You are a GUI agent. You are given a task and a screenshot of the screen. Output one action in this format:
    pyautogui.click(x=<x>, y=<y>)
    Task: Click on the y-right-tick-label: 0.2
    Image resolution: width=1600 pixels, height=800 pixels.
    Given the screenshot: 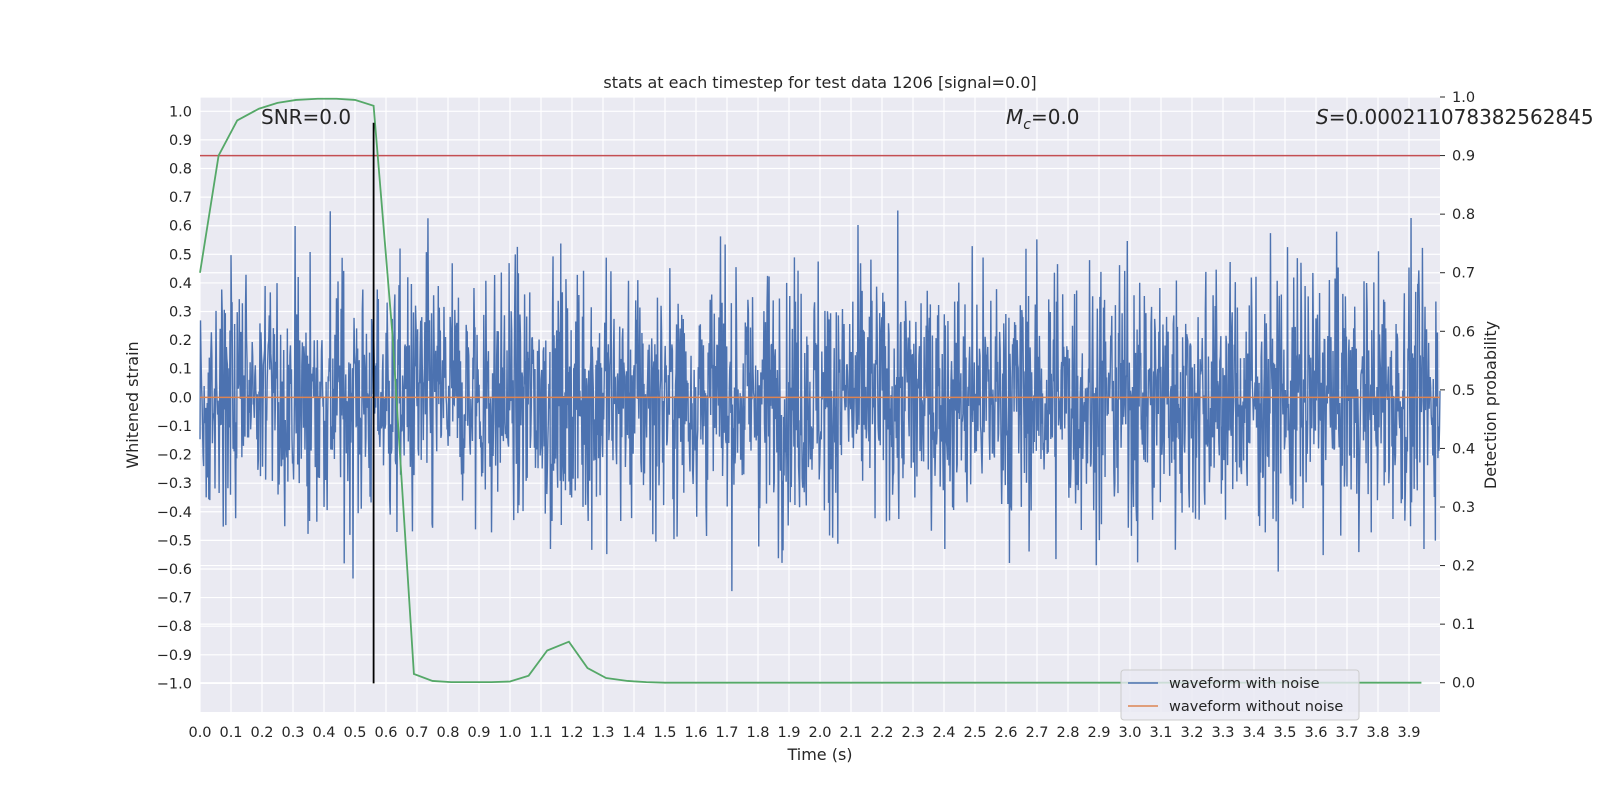 What is the action you would take?
    pyautogui.click(x=1463, y=567)
    